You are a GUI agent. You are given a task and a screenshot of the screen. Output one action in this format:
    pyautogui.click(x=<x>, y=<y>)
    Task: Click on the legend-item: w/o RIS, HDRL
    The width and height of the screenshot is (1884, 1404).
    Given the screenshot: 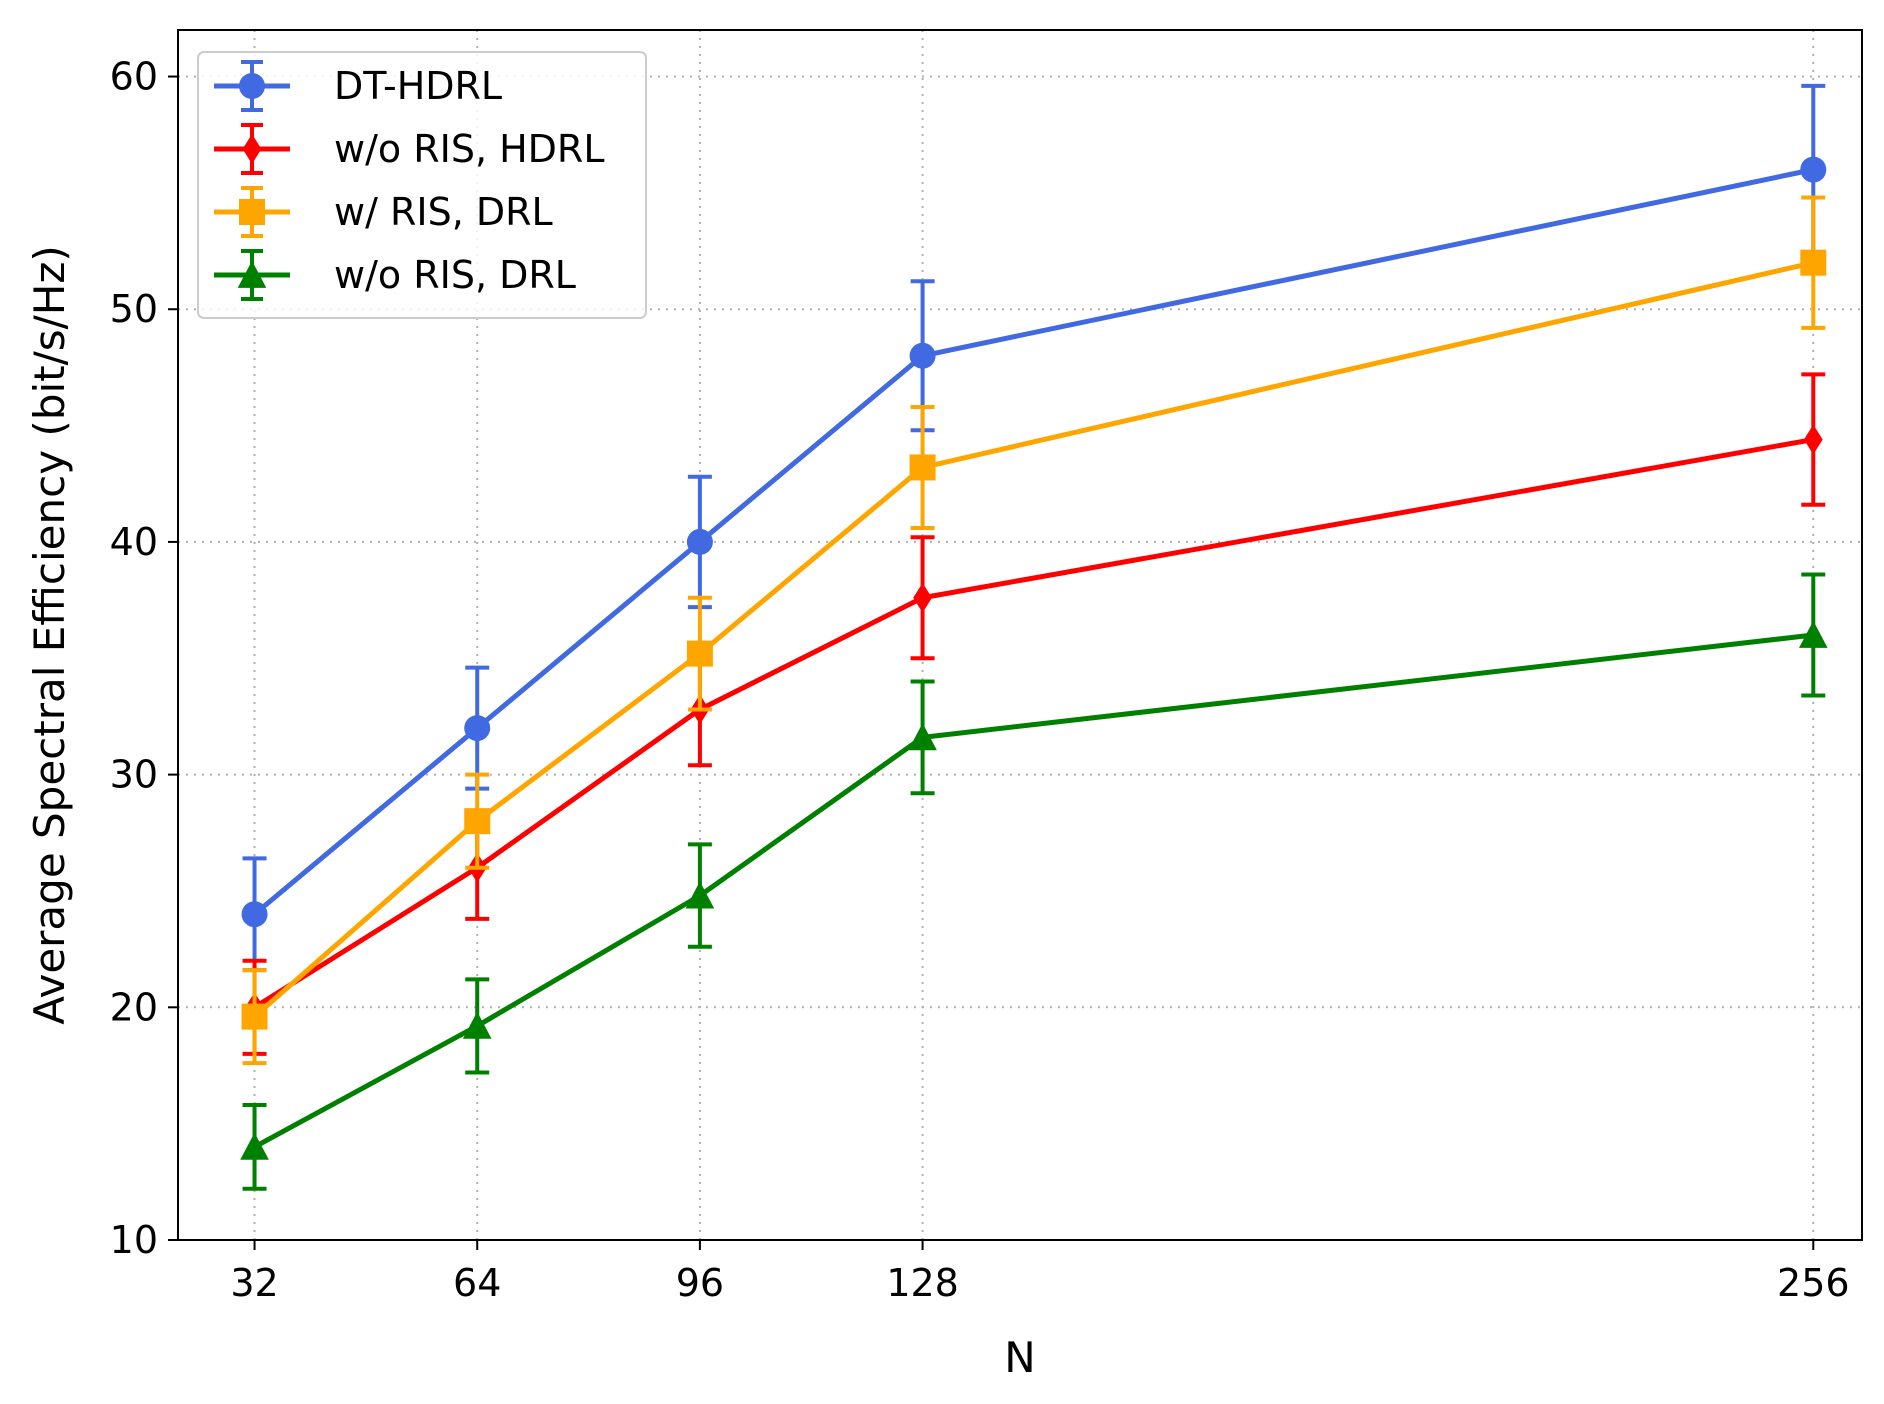 What is the action you would take?
    pyautogui.click(x=409, y=149)
    